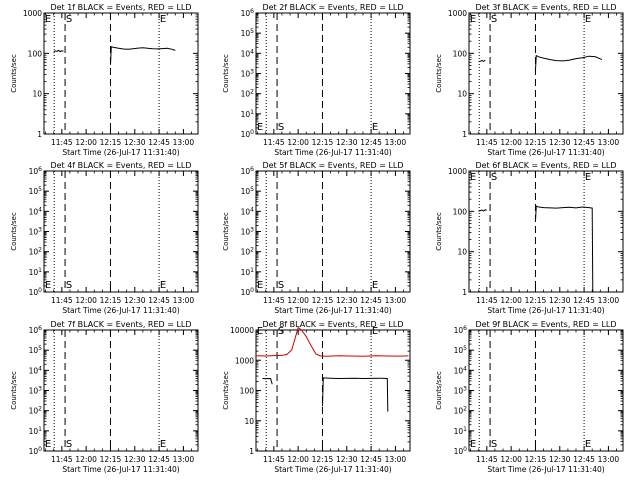 The width and height of the screenshot is (640, 480). Describe the element at coordinates (332, 341) in the screenshot. I see `lld-series-line` at that location.